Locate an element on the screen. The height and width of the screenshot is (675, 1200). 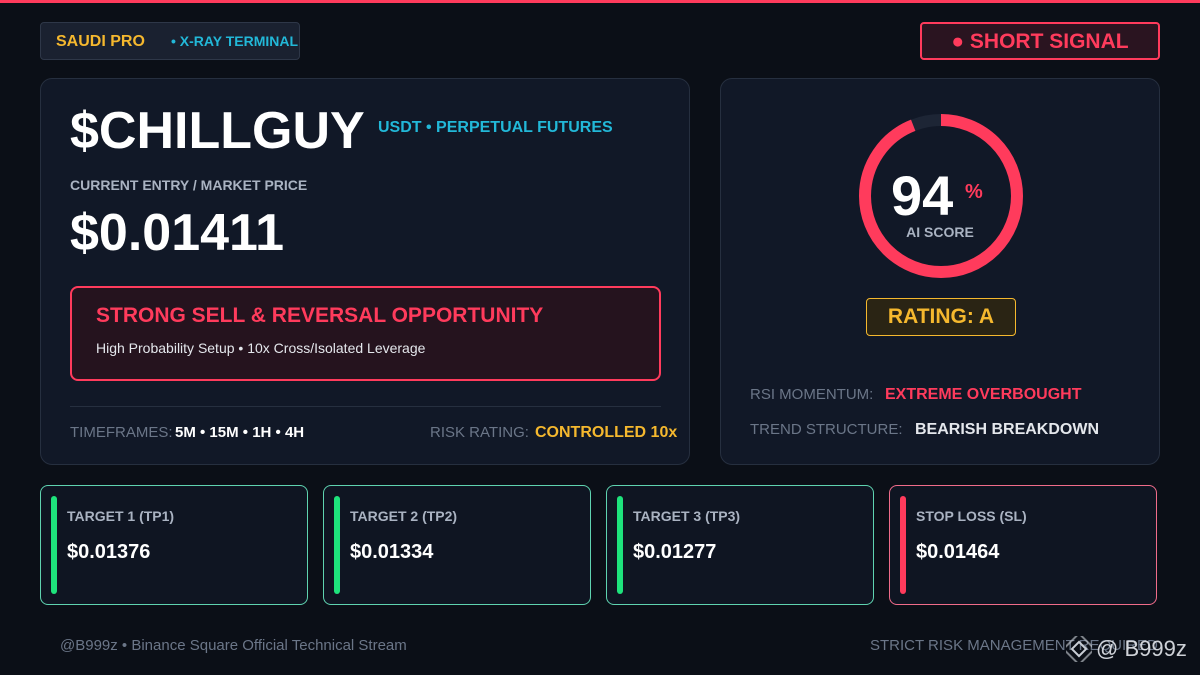
stop-loss-price: $0.01464 is located at coordinates (958, 552).